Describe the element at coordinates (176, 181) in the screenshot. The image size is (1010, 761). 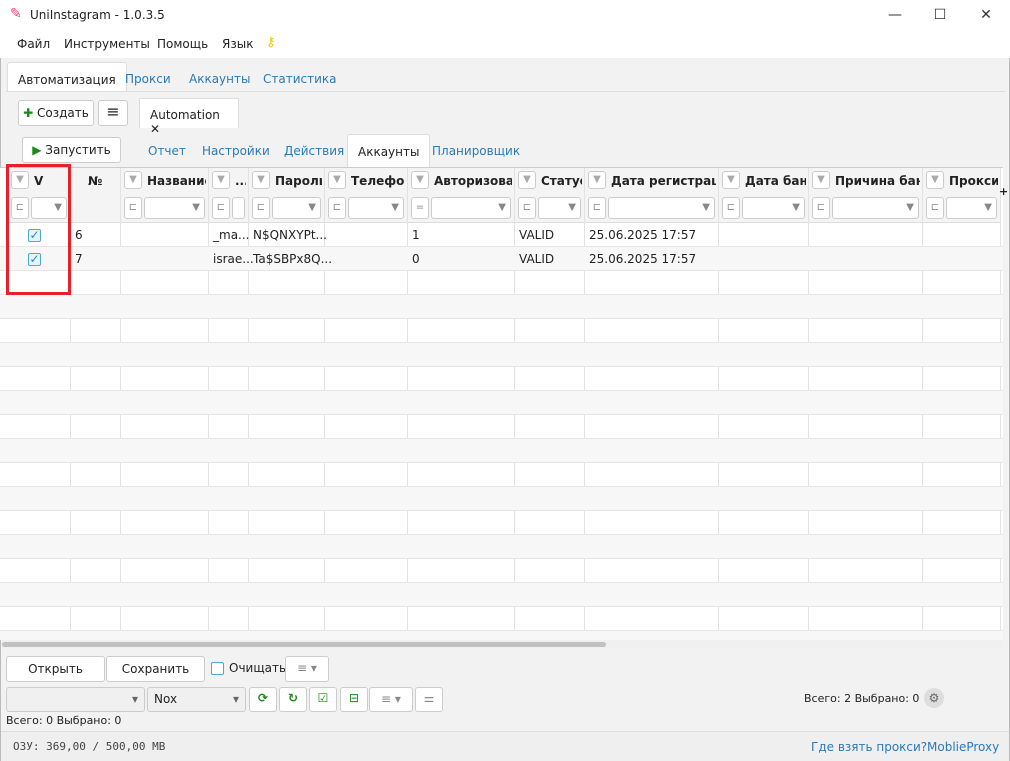
I see `column-label: Название` at that location.